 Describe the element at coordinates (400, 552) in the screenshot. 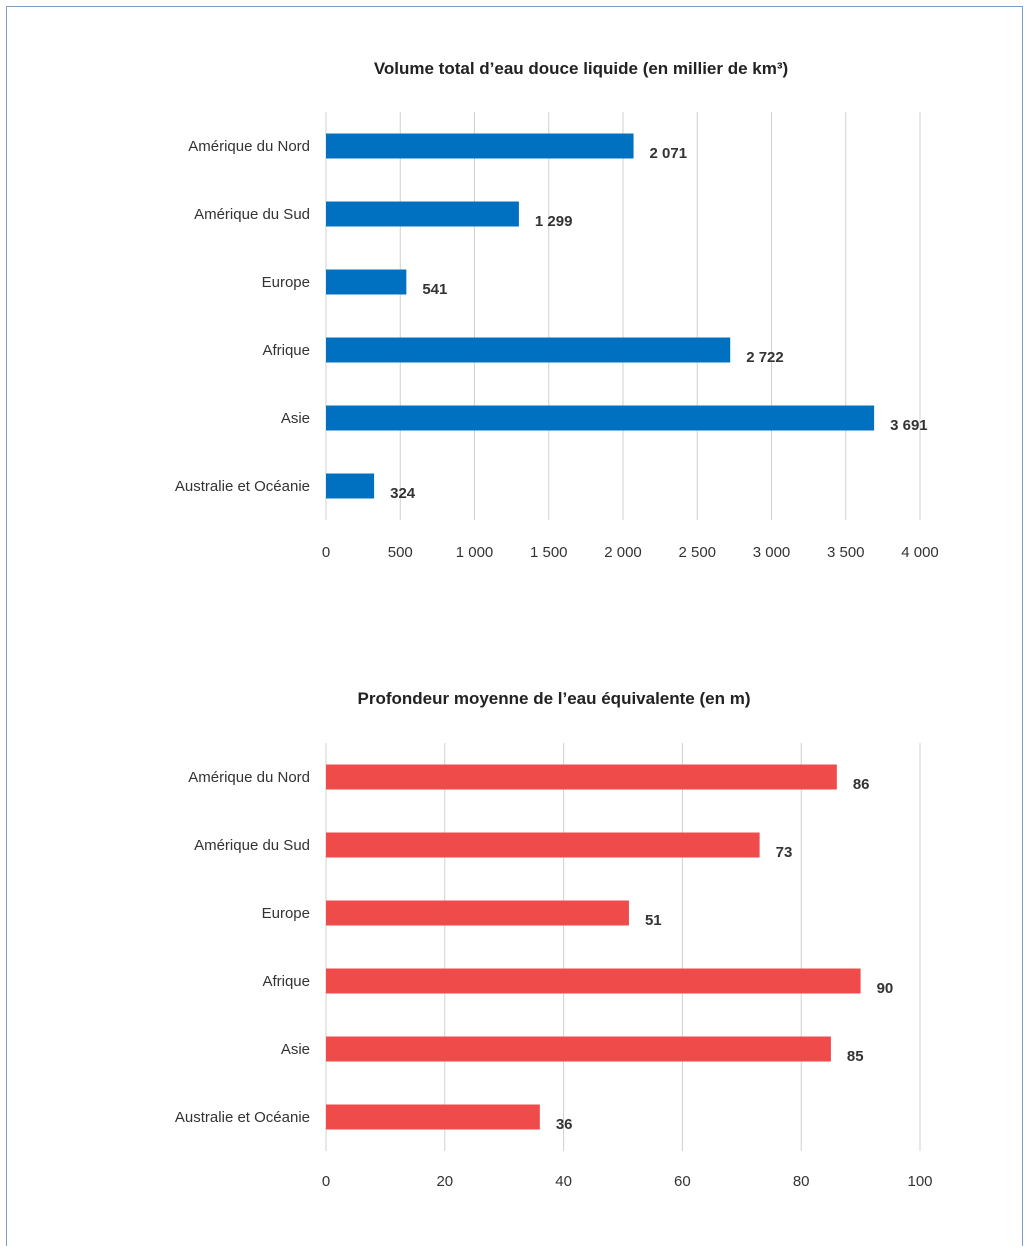

I see `x-tick-label: 500` at that location.